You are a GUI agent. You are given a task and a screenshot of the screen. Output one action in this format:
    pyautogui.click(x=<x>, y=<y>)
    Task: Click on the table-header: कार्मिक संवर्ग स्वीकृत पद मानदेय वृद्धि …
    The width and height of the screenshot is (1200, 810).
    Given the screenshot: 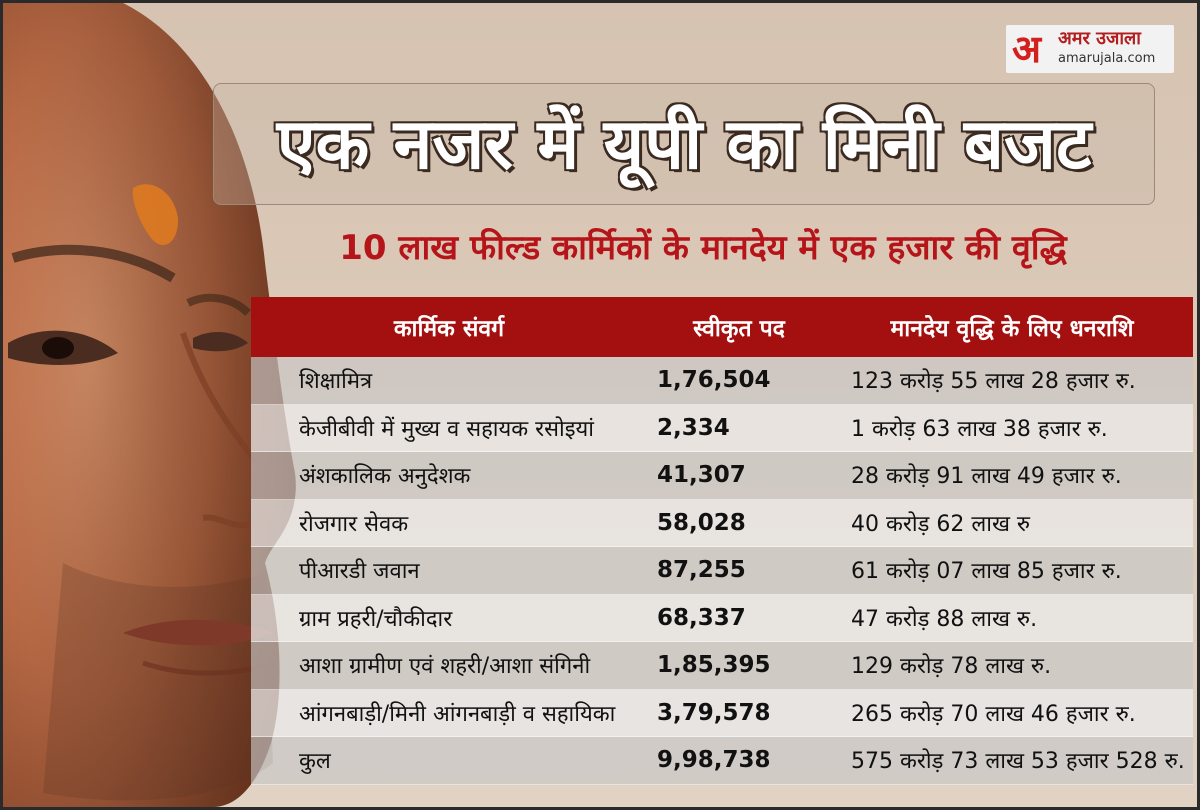 What is the action you would take?
    pyautogui.click(x=722, y=327)
    